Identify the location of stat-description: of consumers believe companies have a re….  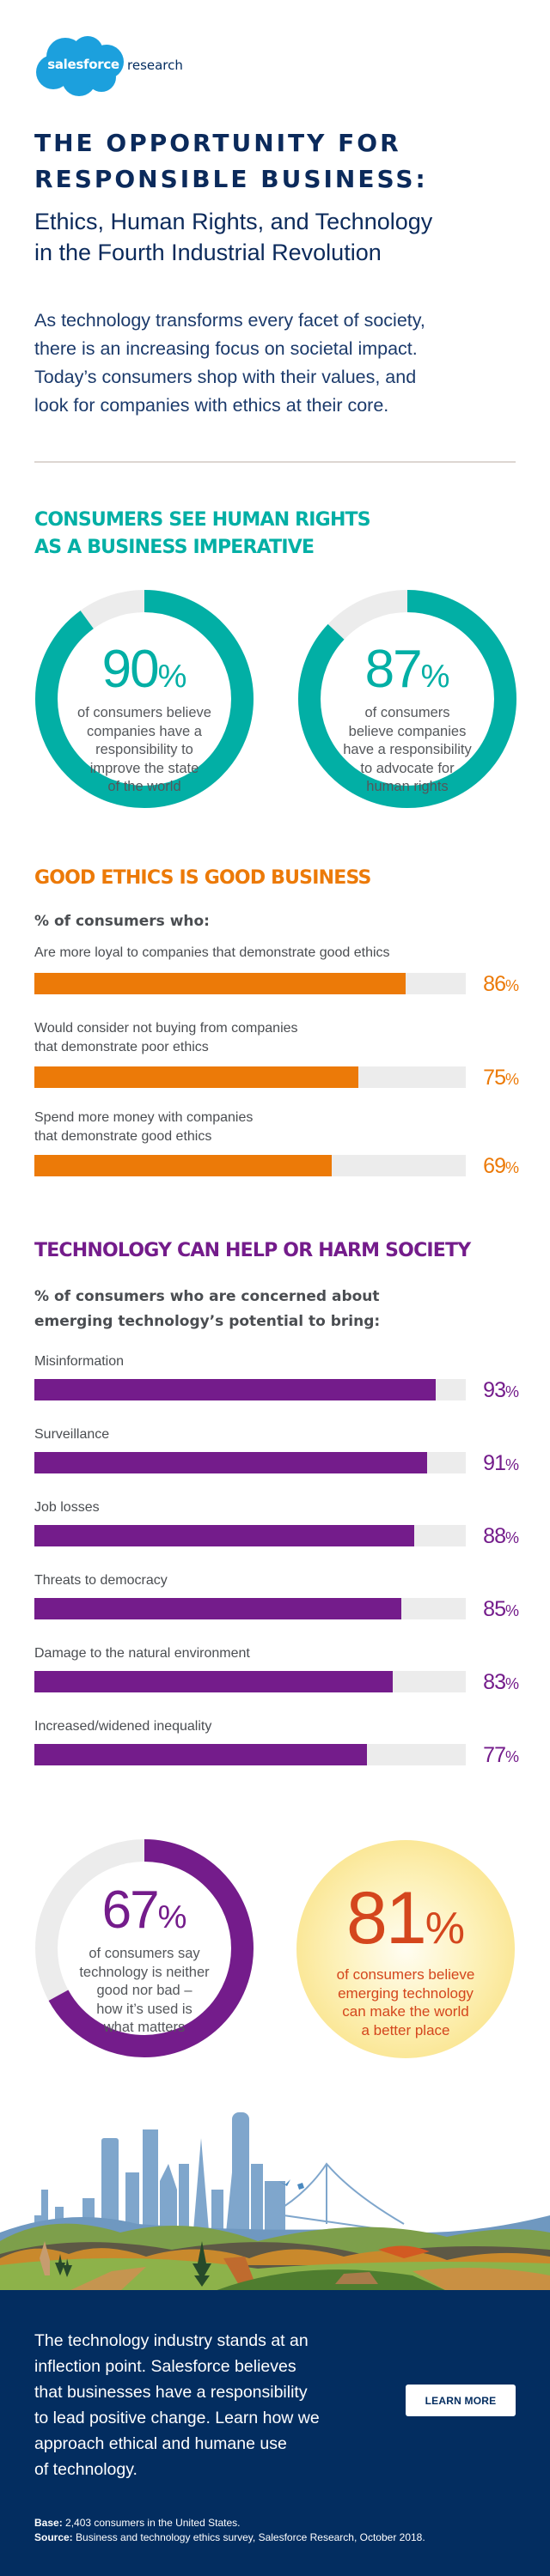
(144, 750).